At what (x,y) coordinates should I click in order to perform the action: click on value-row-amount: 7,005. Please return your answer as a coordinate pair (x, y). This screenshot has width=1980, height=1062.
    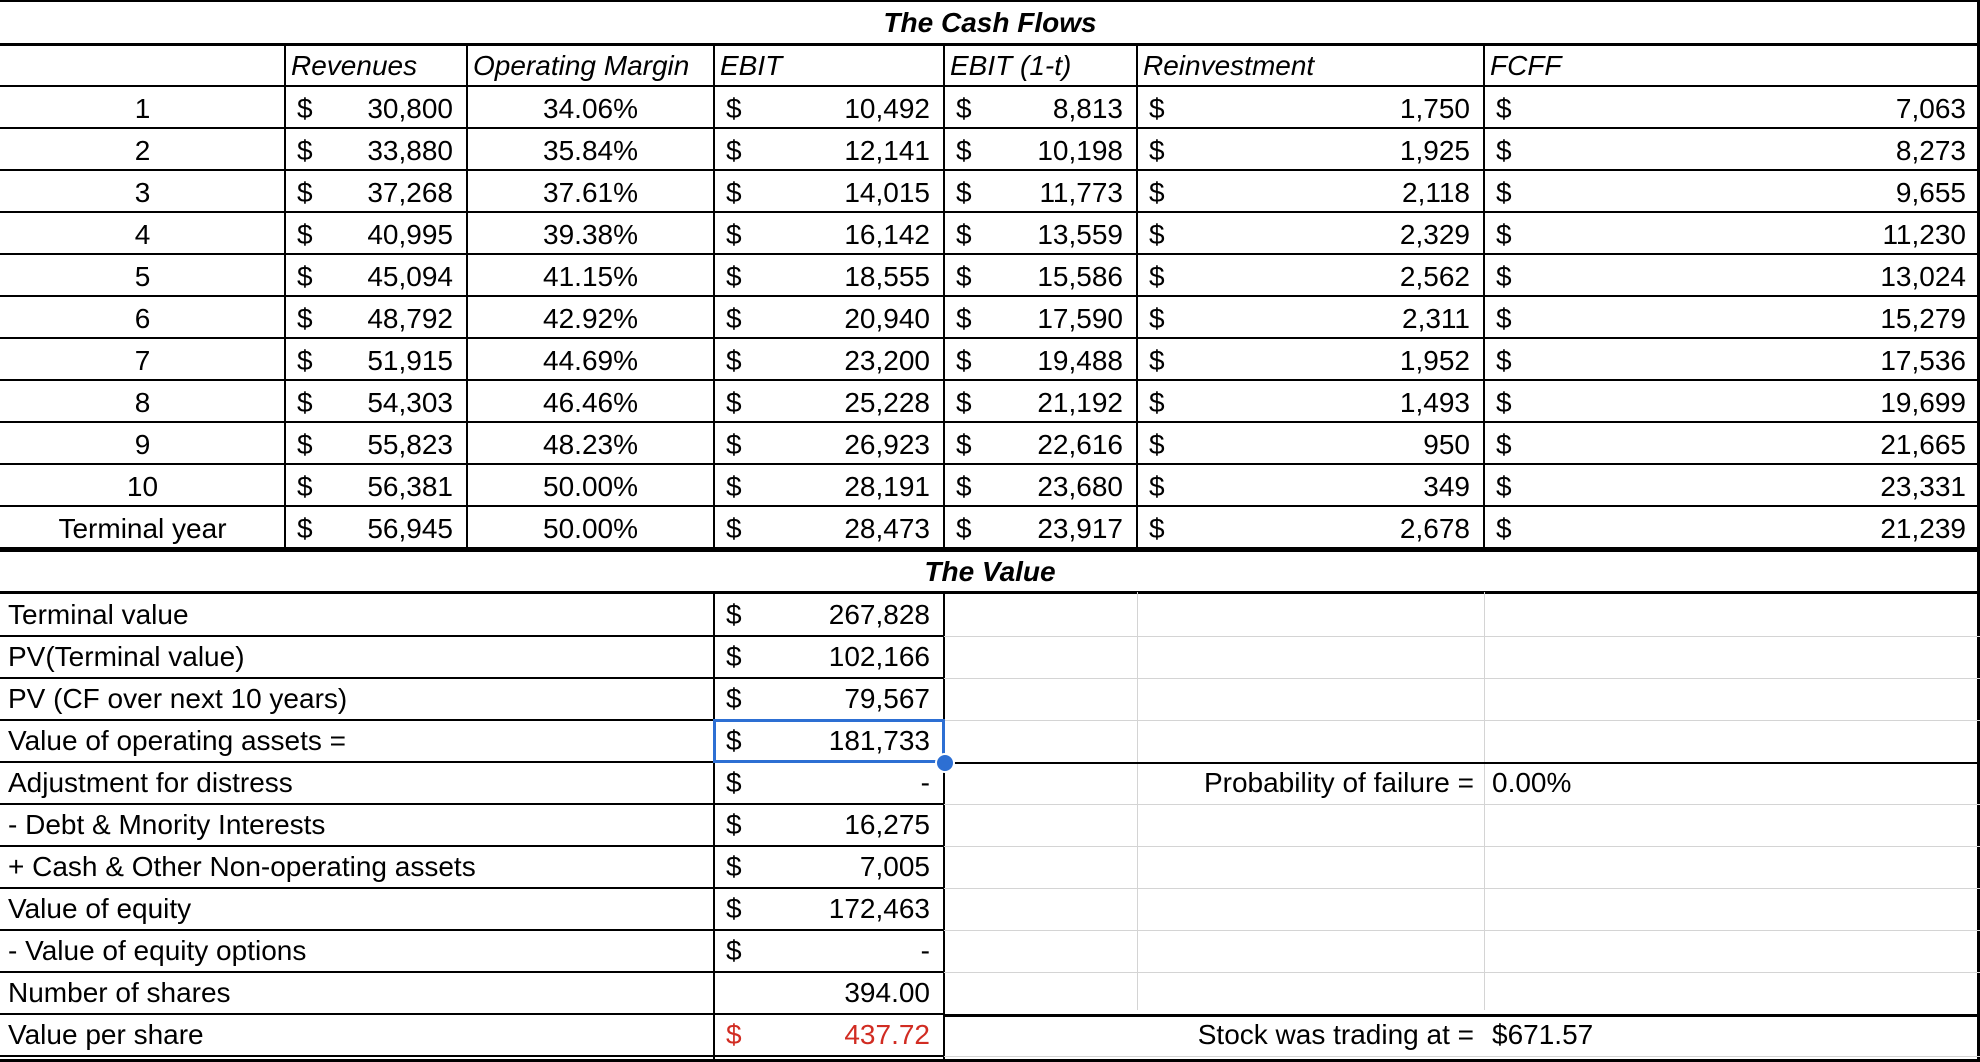
    Looking at the image, I should click on (894, 866).